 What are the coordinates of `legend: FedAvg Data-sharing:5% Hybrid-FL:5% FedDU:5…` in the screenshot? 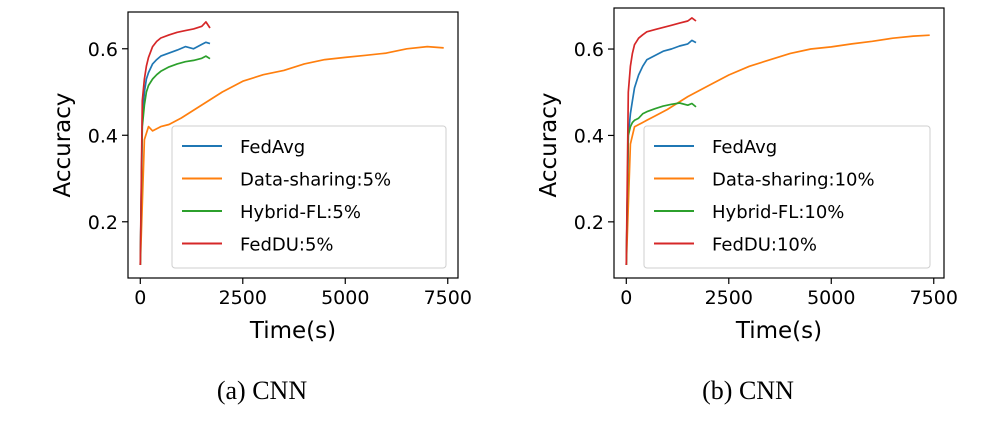 It's located at (309, 197).